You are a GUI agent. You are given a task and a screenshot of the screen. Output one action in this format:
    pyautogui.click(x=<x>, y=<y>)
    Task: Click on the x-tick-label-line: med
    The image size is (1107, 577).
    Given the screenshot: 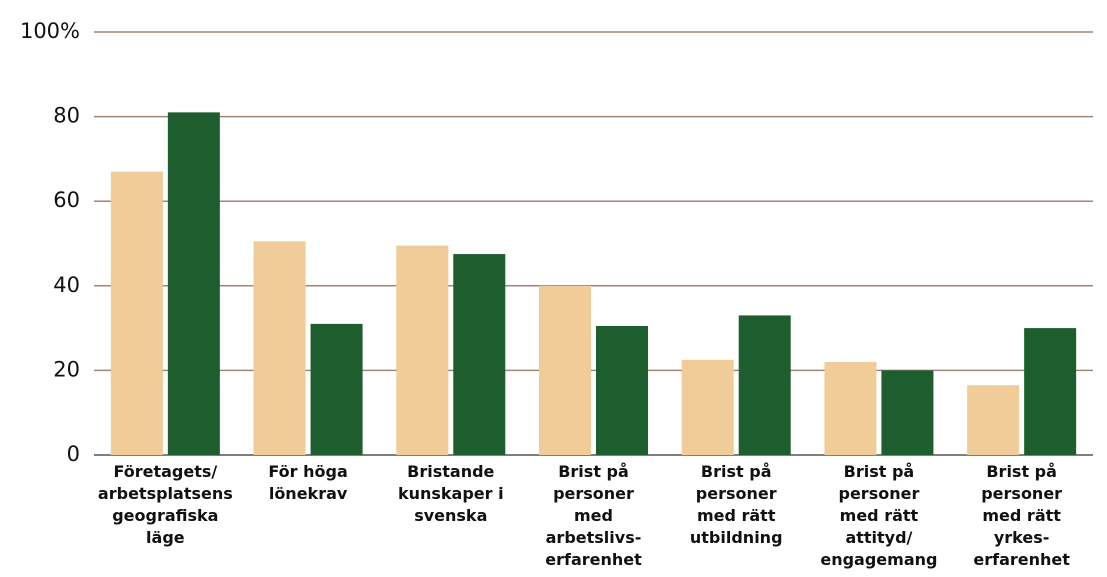 What is the action you would take?
    pyautogui.click(x=593, y=515)
    